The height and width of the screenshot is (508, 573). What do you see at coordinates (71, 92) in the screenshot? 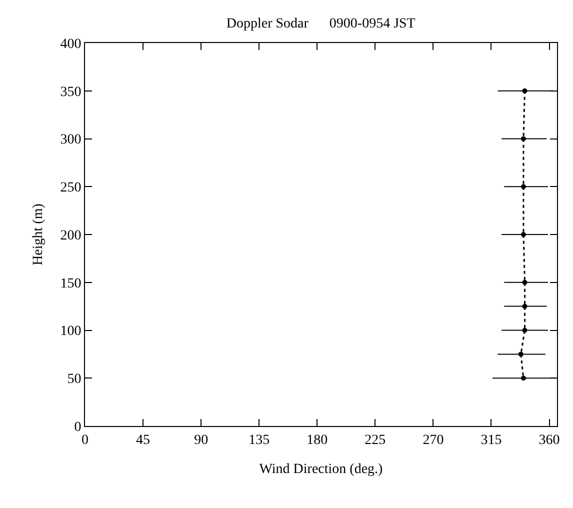
I see `y-tick-label: 350` at bounding box center [71, 92].